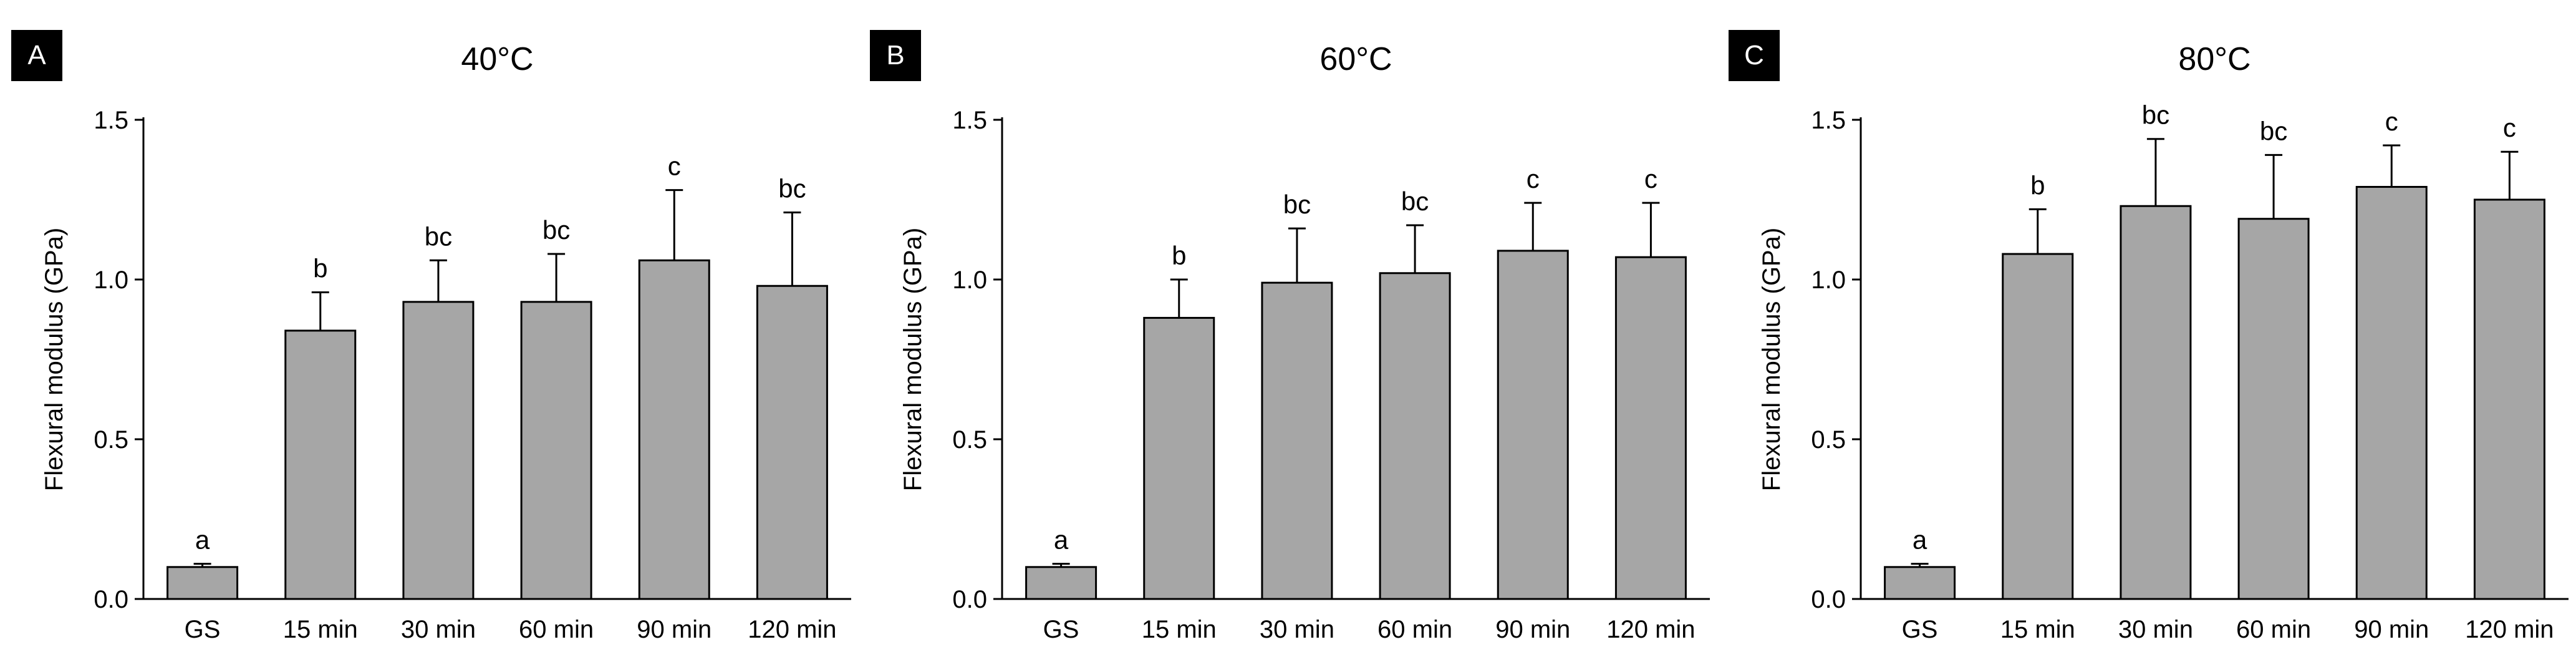 The image size is (2576, 657). I want to click on panel-label: C, so click(1754, 55).